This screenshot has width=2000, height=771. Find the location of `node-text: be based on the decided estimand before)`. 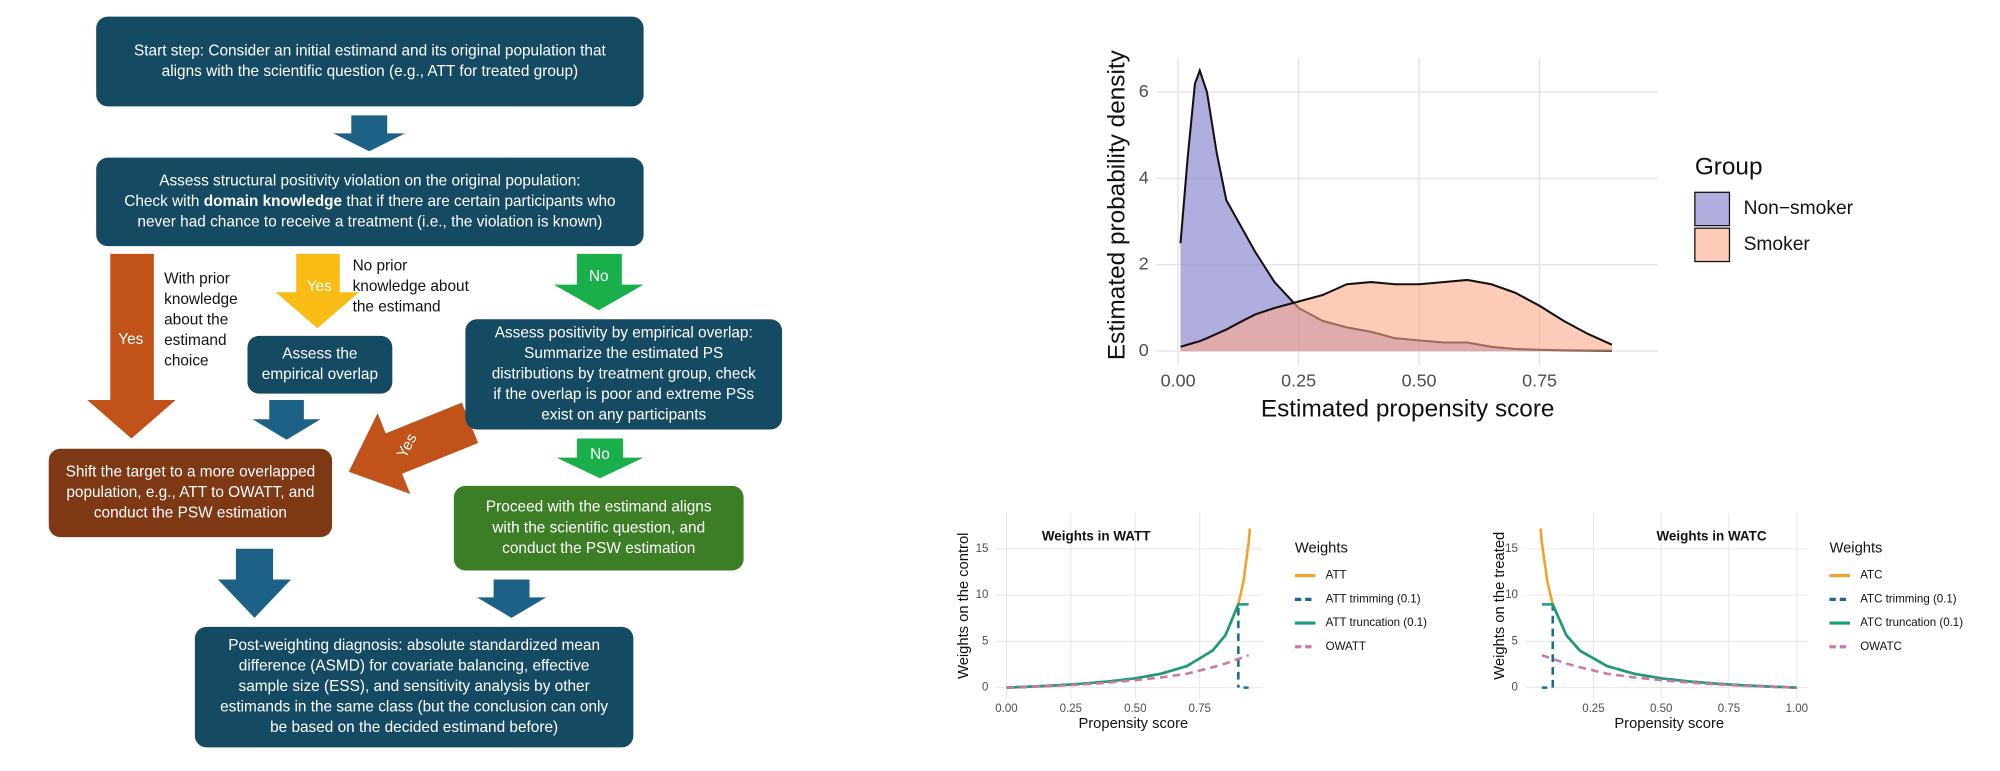

node-text: be based on the decided estimand before) is located at coordinates (414, 727).